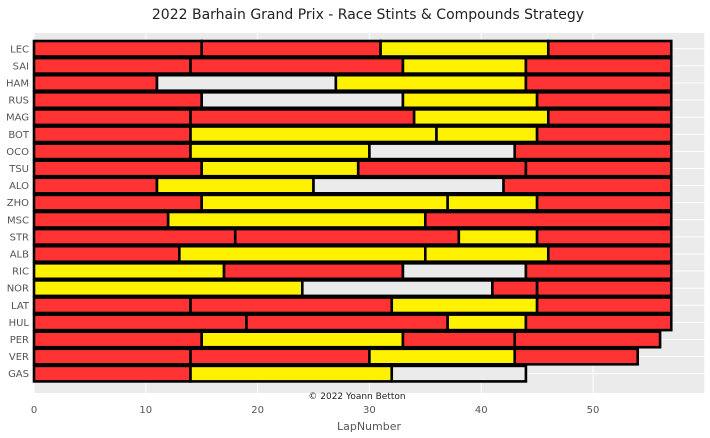 This screenshot has height=438, width=710. Describe the element at coordinates (257, 410) in the screenshot. I see `x-tick-label: 20` at that location.